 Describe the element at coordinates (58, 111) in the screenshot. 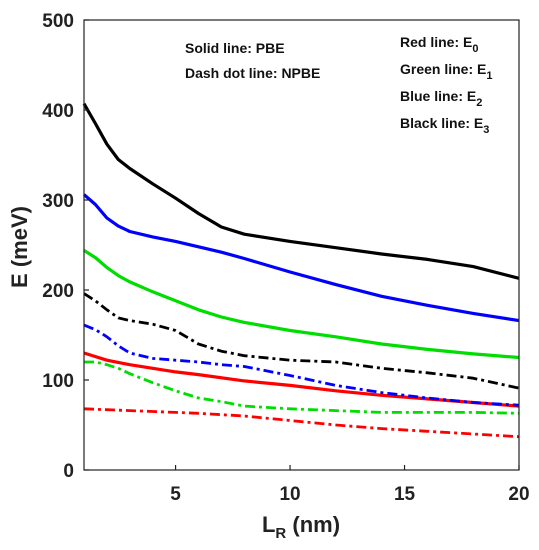

I see `y-tick-label: 400` at that location.